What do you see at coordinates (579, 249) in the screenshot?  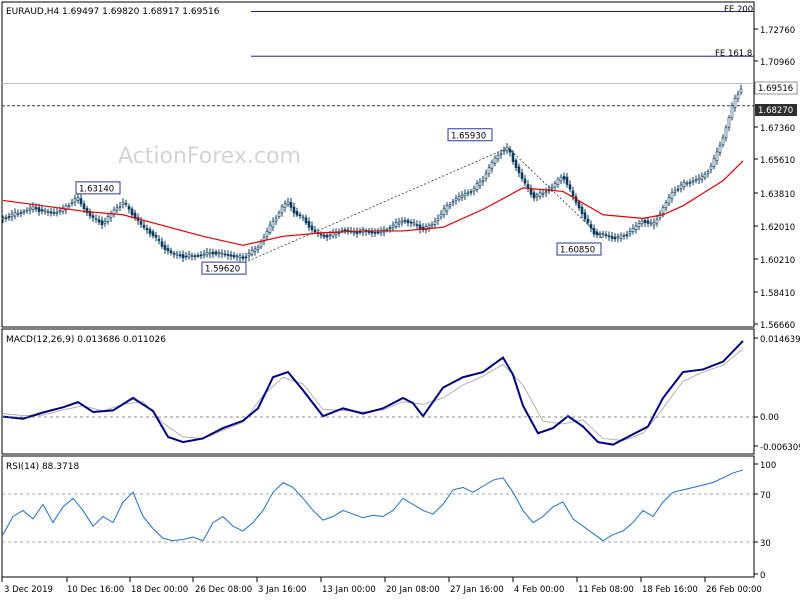 I see `swing-label: 1.60850` at bounding box center [579, 249].